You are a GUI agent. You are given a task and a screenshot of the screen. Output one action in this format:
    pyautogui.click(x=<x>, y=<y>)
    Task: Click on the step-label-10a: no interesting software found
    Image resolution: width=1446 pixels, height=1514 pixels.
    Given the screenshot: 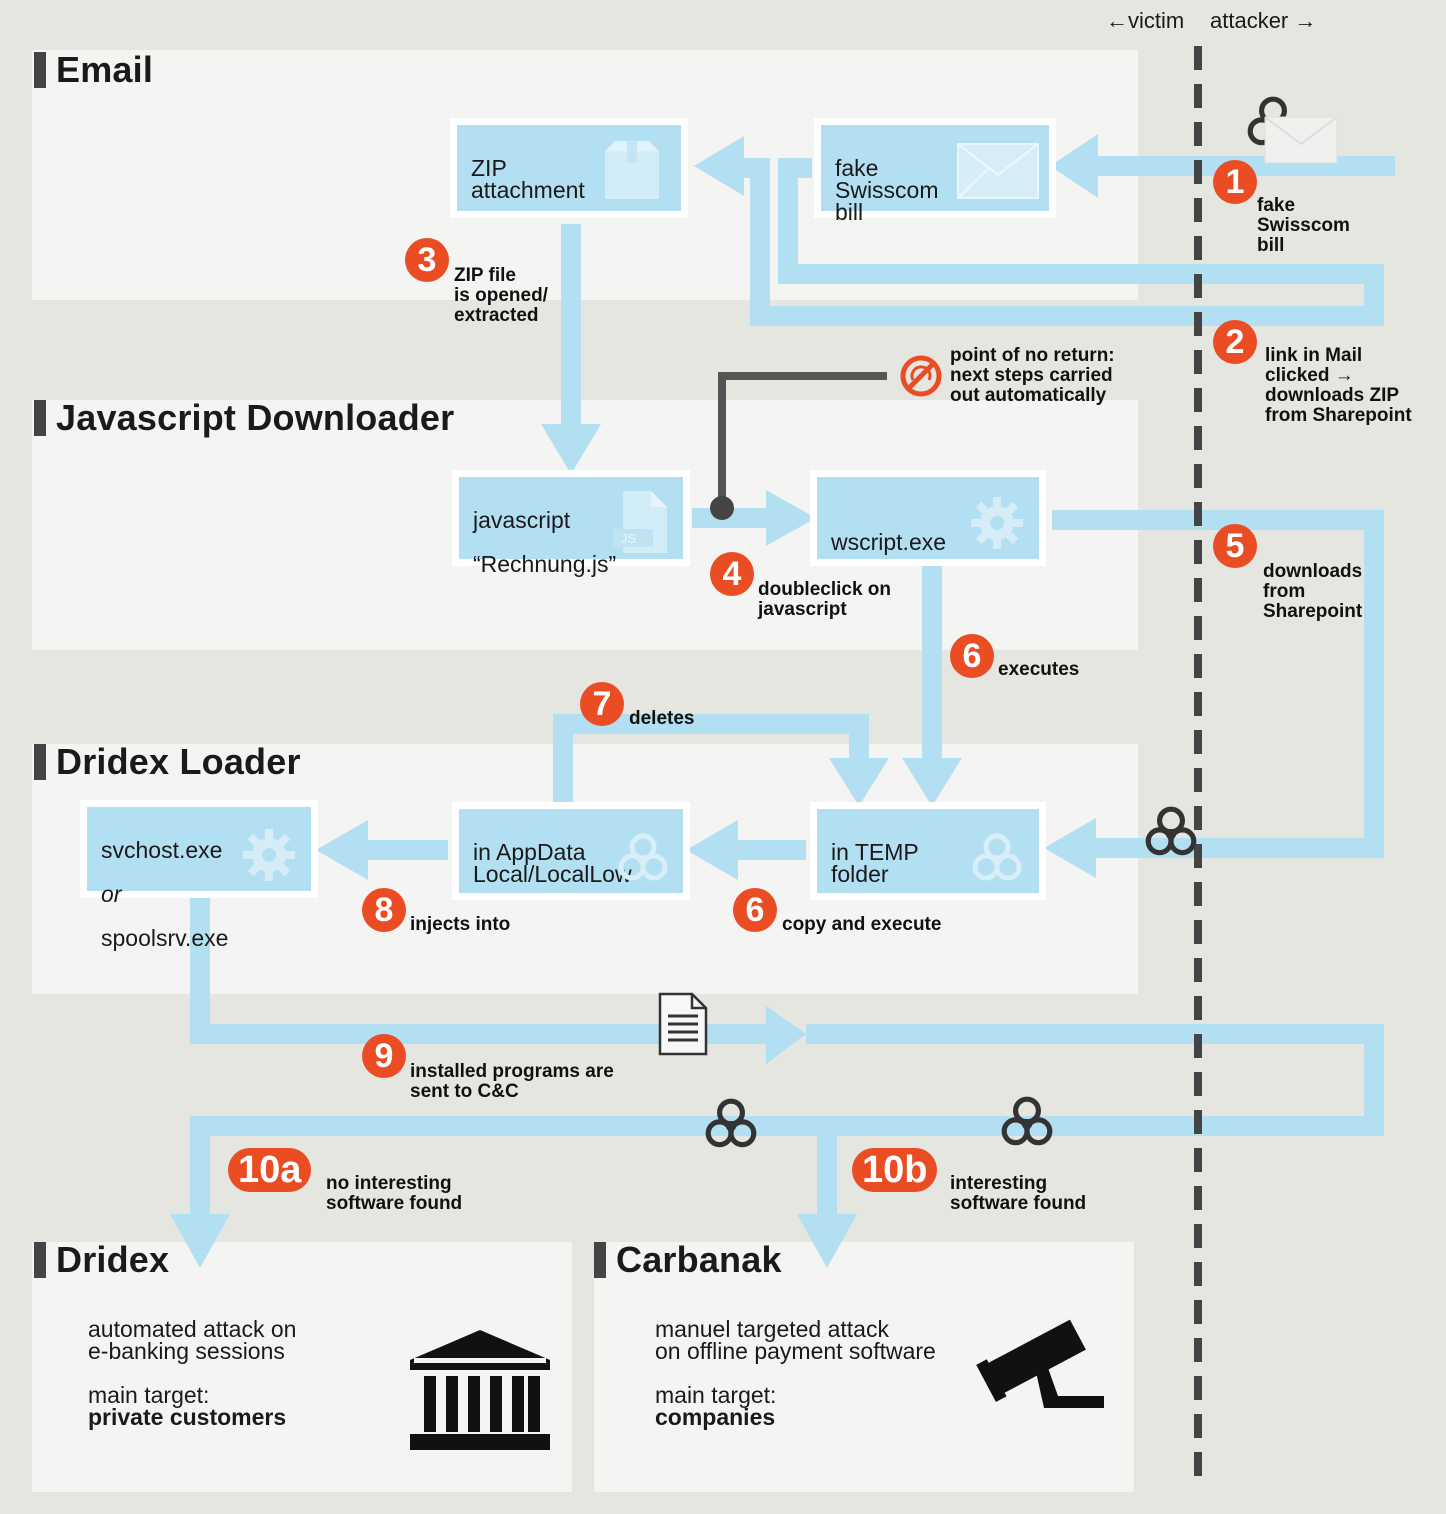 What is the action you would take?
    pyautogui.click(x=394, y=1193)
    